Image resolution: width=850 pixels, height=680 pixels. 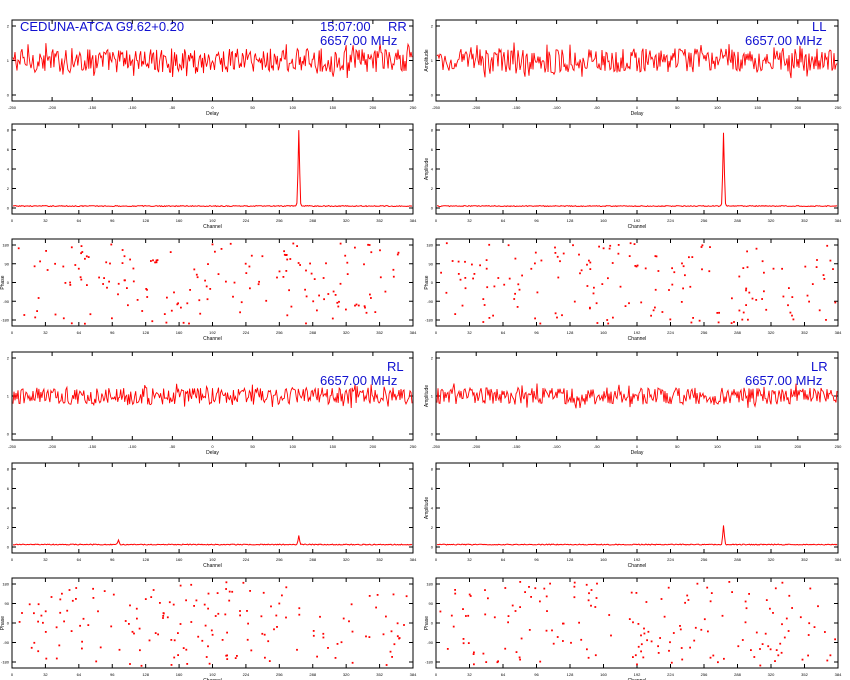 I want to click on x-tick-label: 320, so click(x=346, y=220).